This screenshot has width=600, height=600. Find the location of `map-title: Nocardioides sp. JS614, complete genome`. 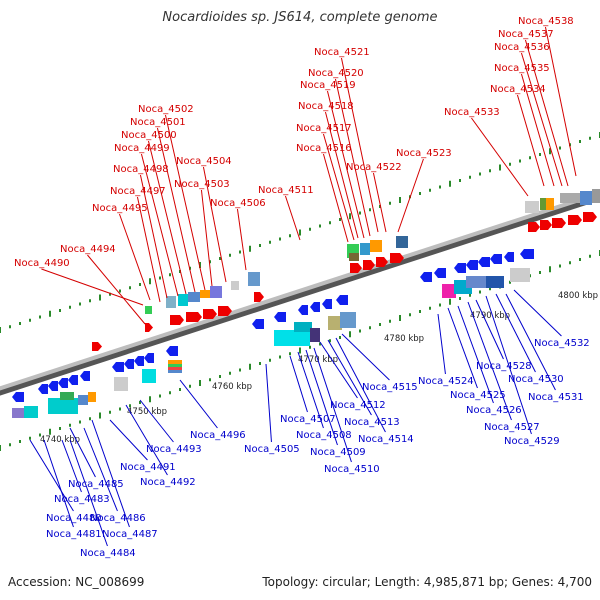

map-title: Nocardioides sp. JS614, complete genome is located at coordinates (300, 17).